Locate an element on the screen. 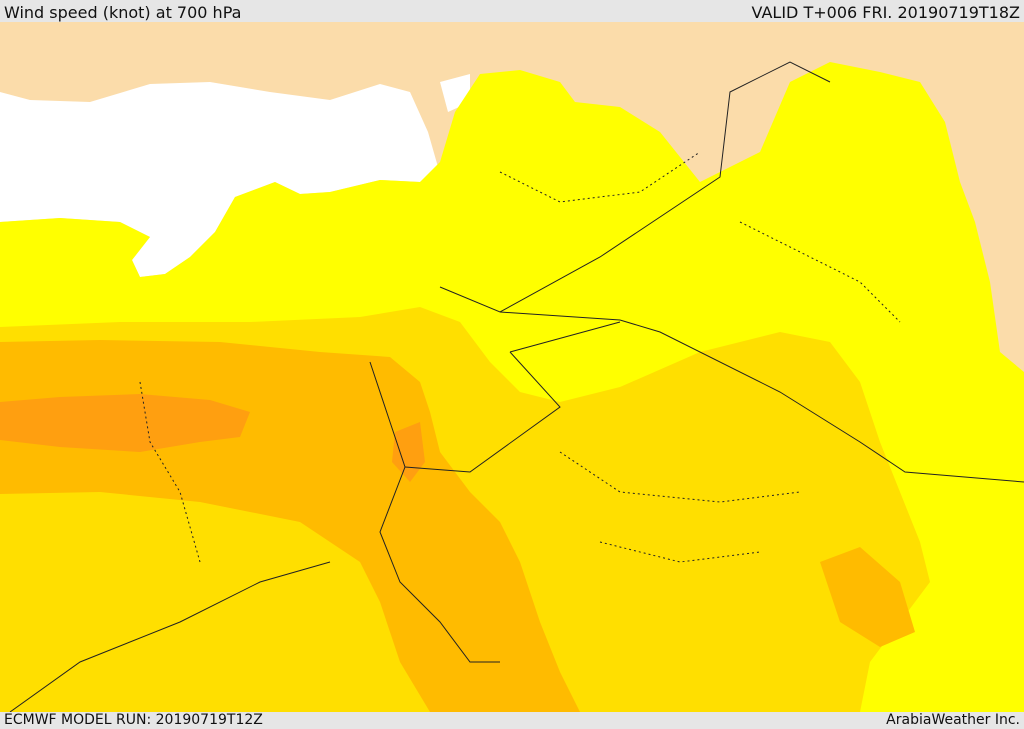 This screenshot has width=1024, height=729. mediterranean-sea is located at coordinates (219, 179).